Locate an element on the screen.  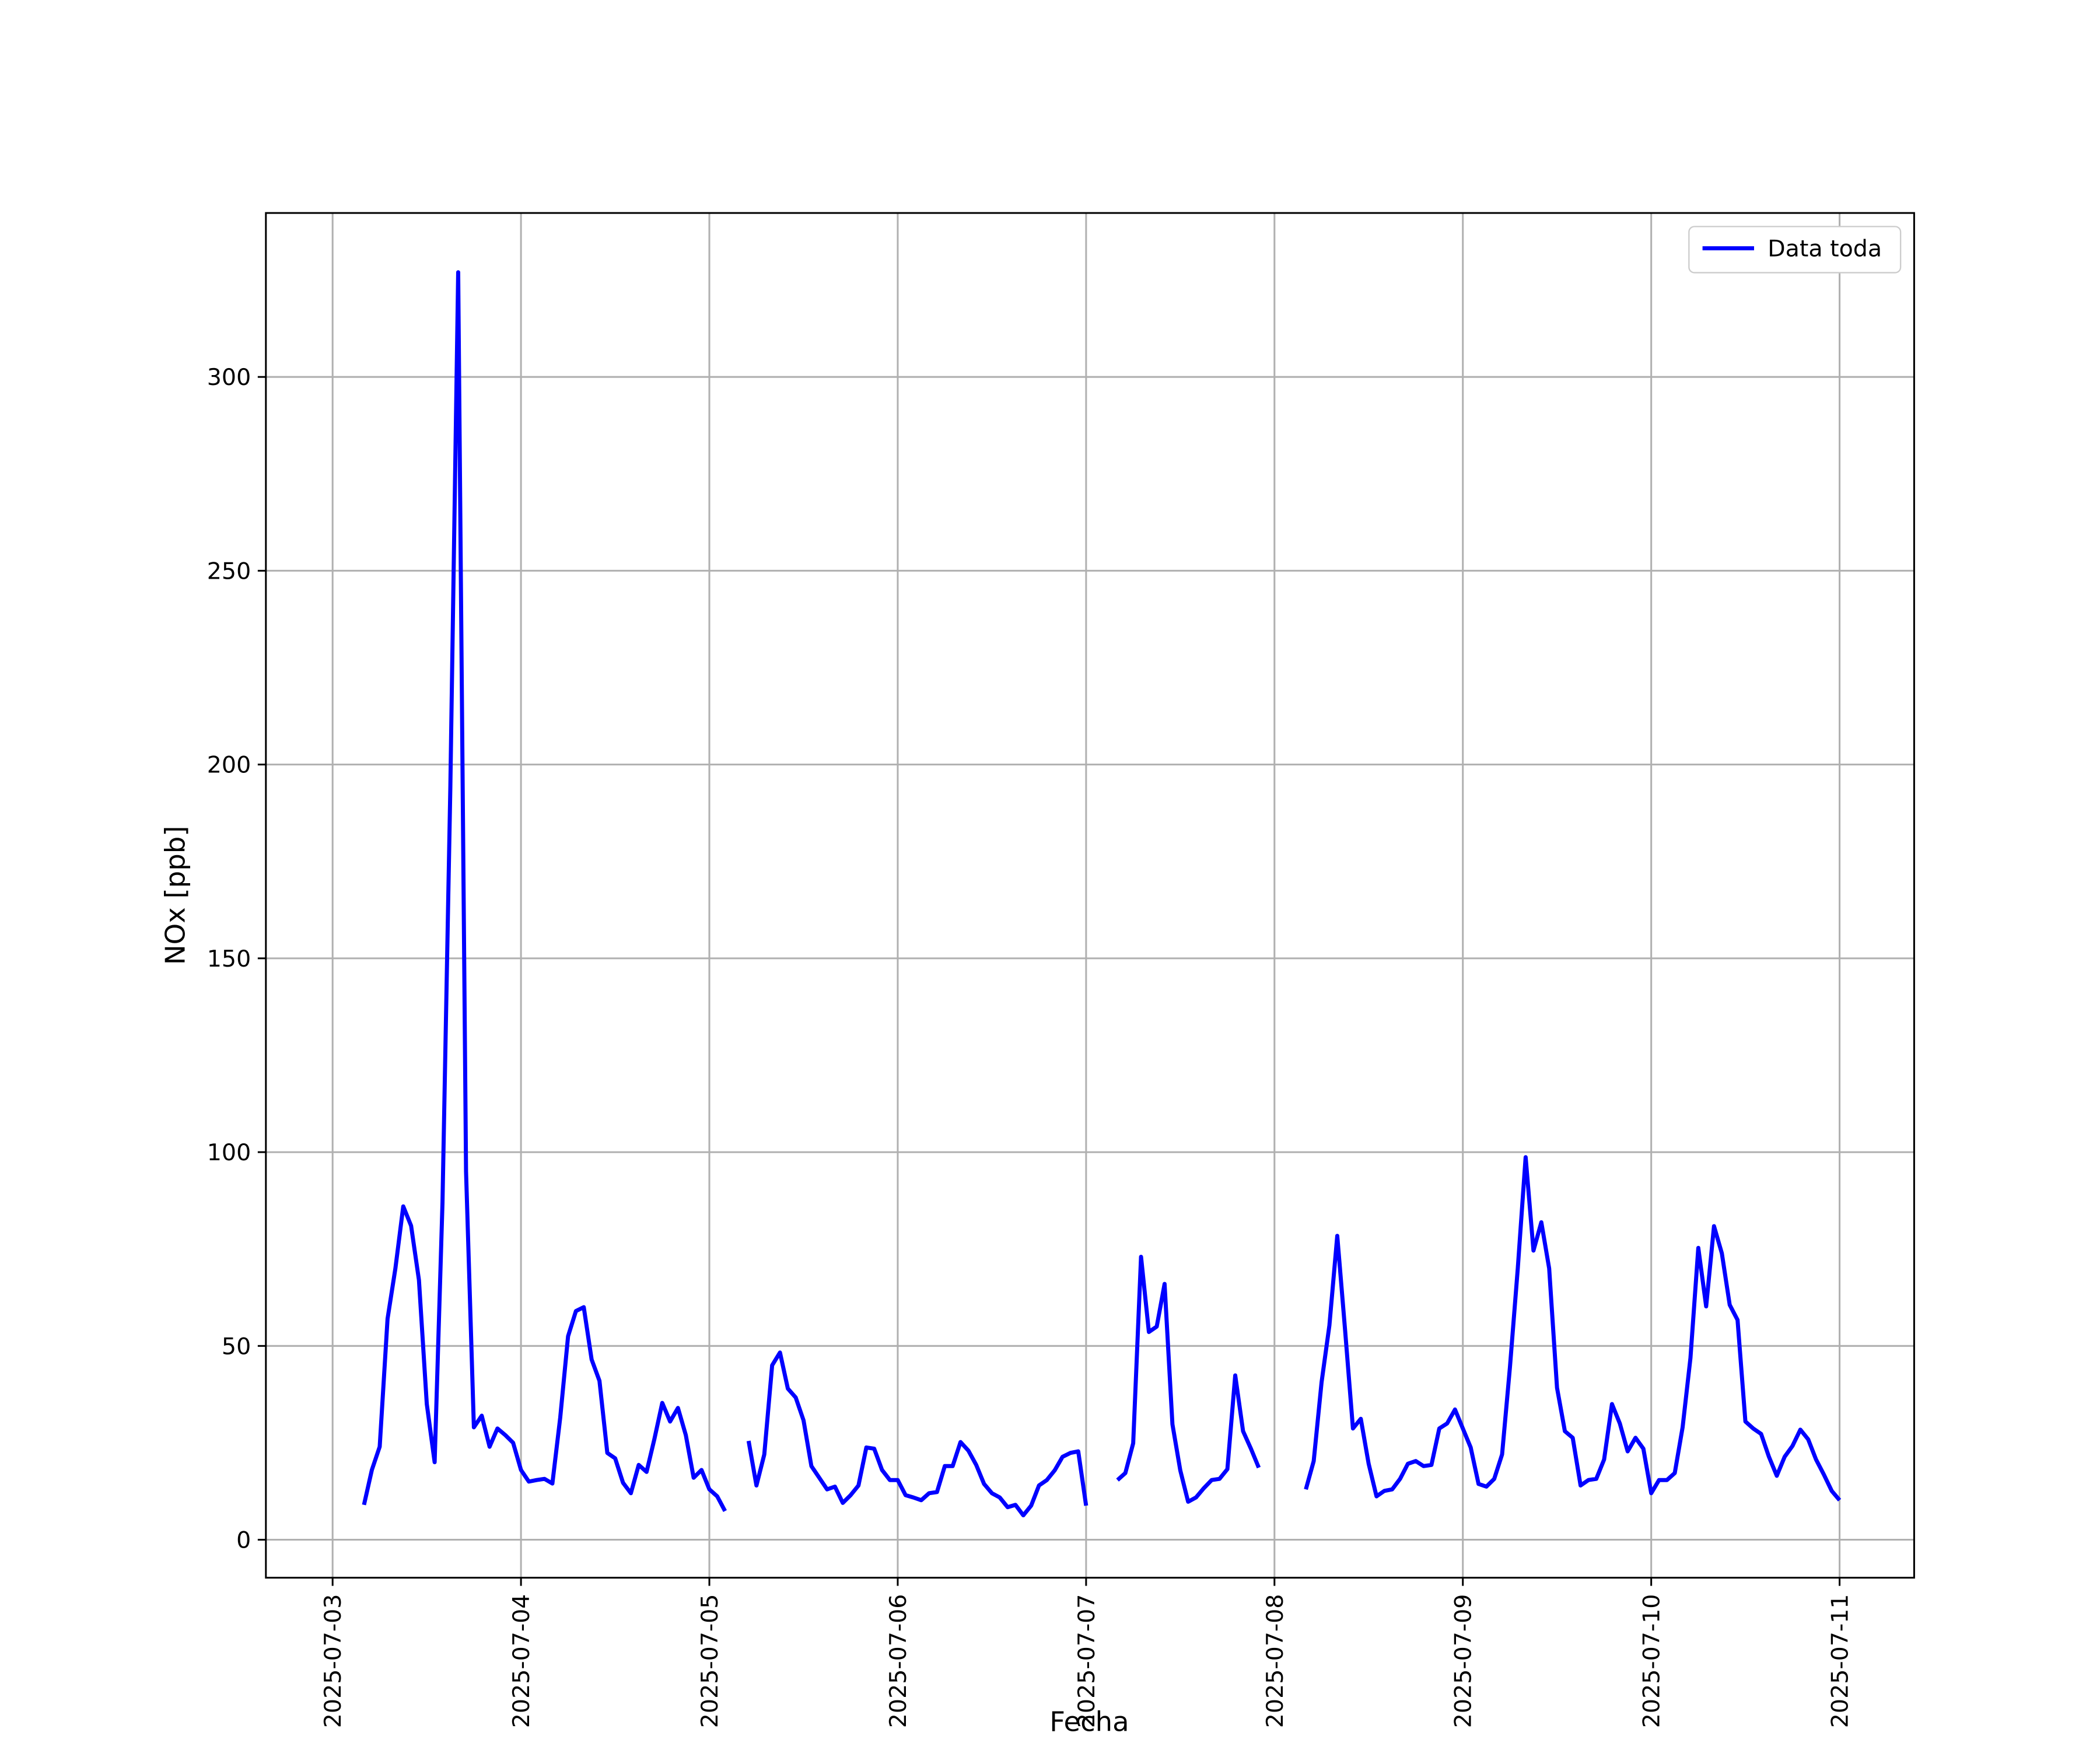
x-tick-label: 2025-07-04 is located at coordinates (521, 1661).